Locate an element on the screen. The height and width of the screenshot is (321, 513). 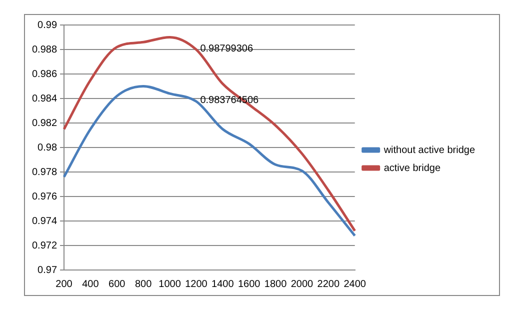
x-tick-label: 200 is located at coordinates (64, 284).